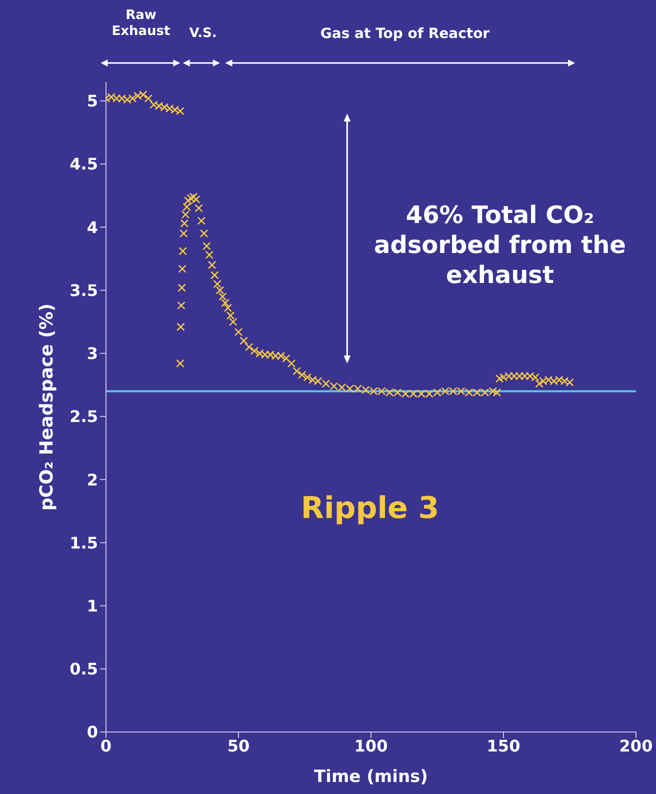 Image resolution: width=656 pixels, height=794 pixels. Describe the element at coordinates (503, 746) in the screenshot. I see `x-tick-label: 150` at that location.